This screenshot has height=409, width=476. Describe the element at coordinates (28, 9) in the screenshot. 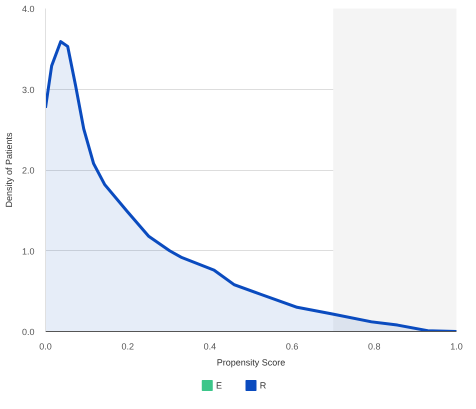

I see `y-tick-label: 4.0` at that location.